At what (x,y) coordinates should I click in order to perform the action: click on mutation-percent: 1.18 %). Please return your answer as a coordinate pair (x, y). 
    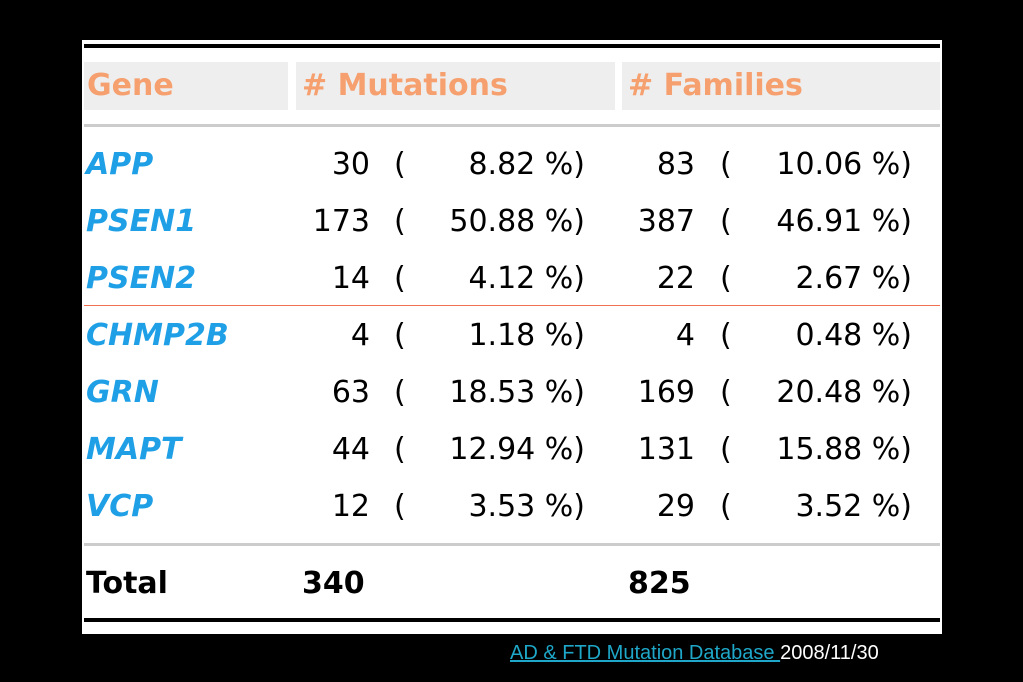
    Looking at the image, I should click on (526, 335).